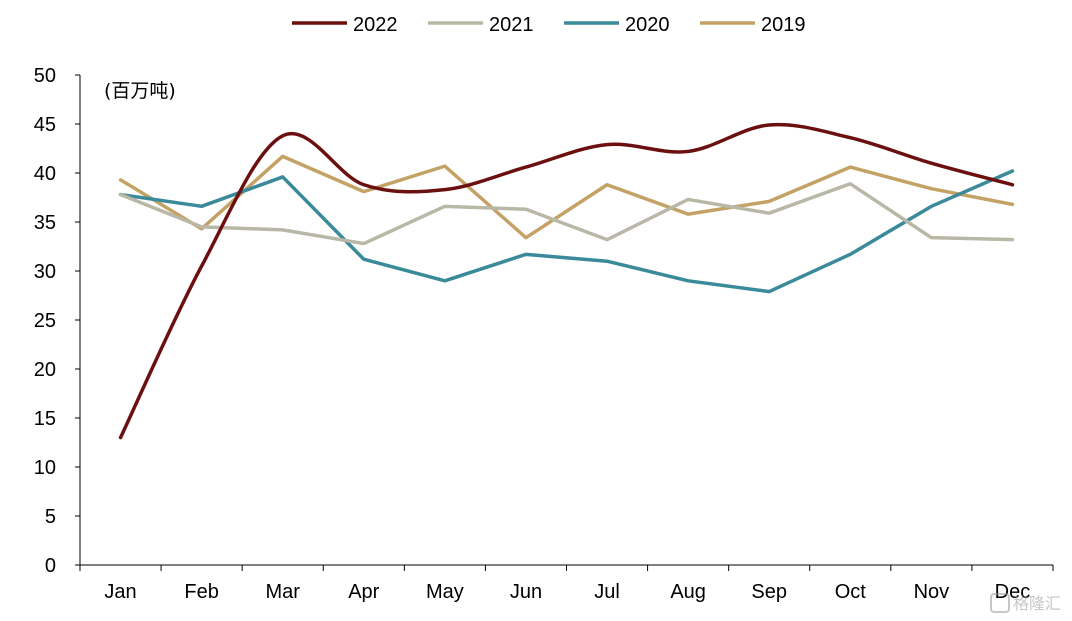 The image size is (1072, 621). Describe the element at coordinates (769, 592) in the screenshot. I see `x-tick-label: Sep` at that location.